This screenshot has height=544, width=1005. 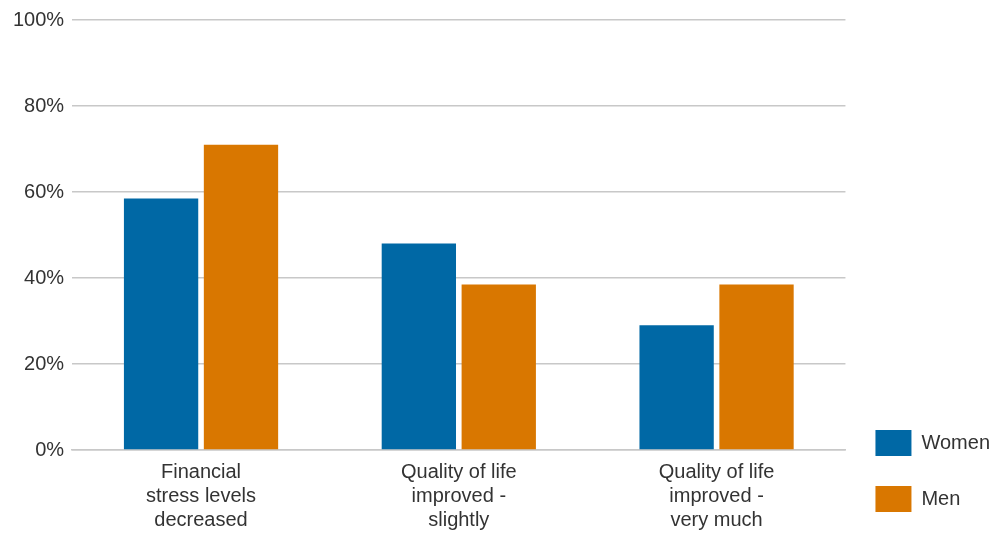 I want to click on y-tick-label: 20%, so click(x=44, y=362).